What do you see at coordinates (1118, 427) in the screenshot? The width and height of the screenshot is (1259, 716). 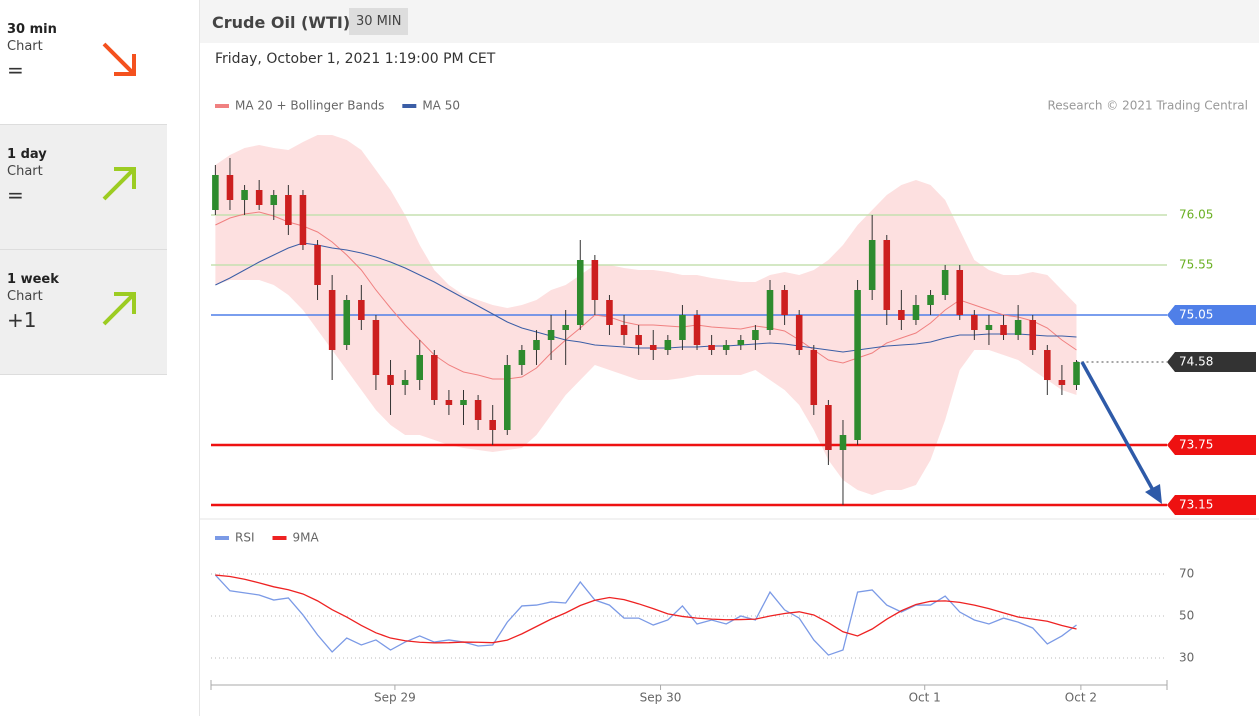 I see `forecast-arrow` at bounding box center [1118, 427].